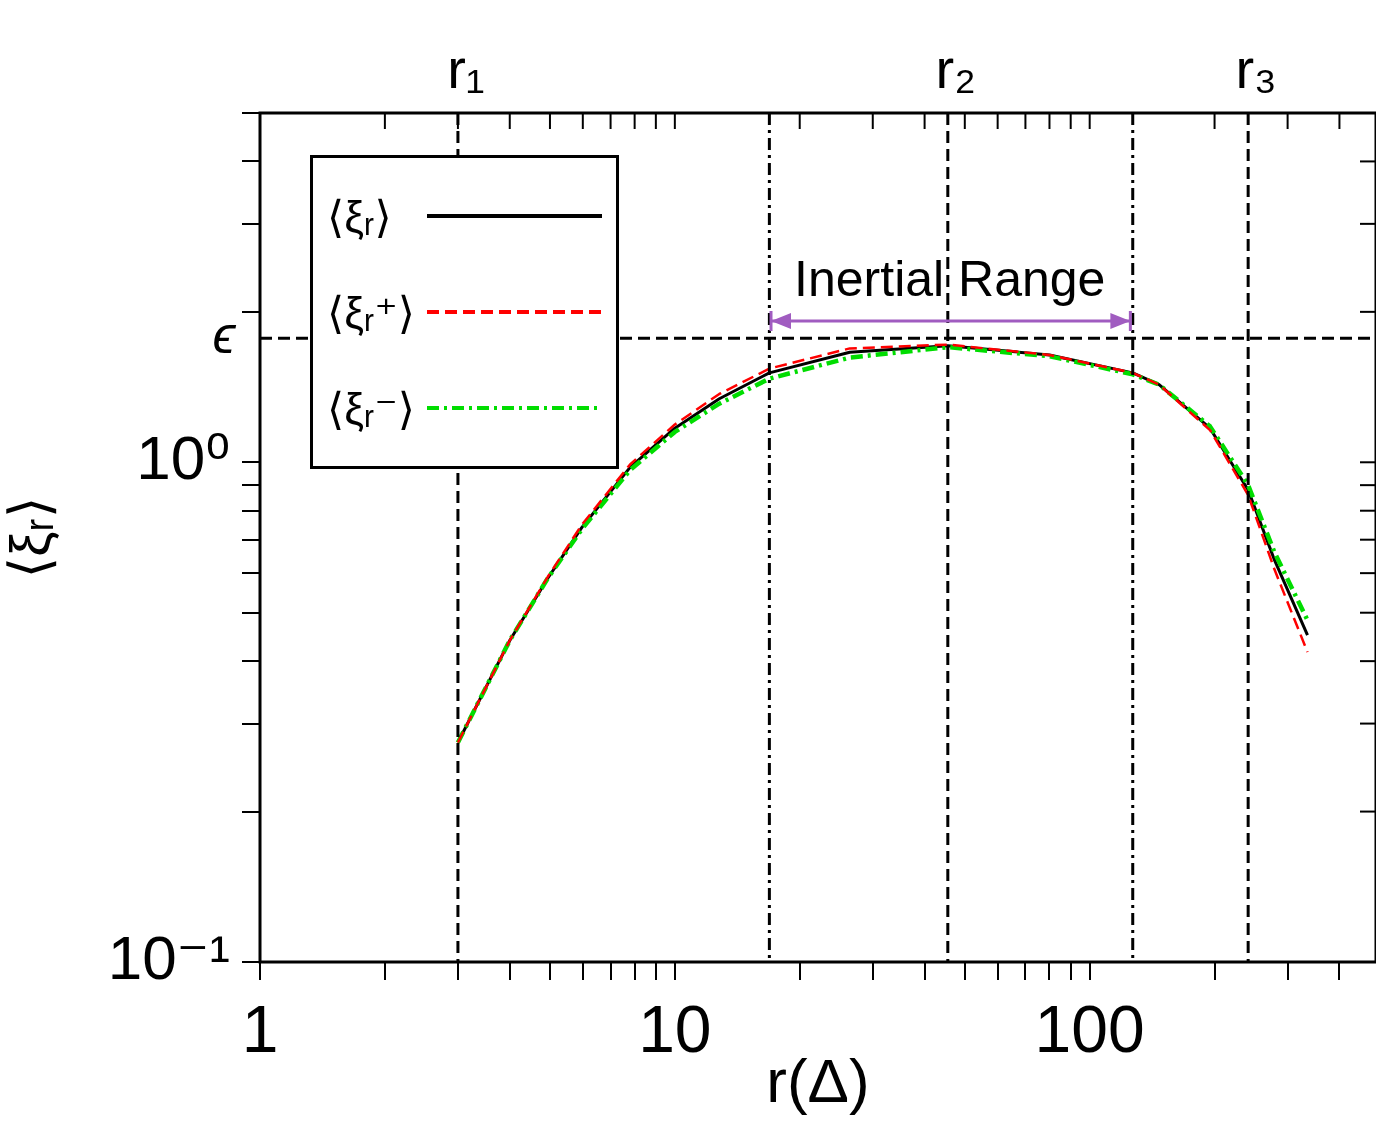 This screenshot has width=1376, height=1122. I want to click on y-axis-title: ⟨ξᵣ⟩, so click(31, 537).